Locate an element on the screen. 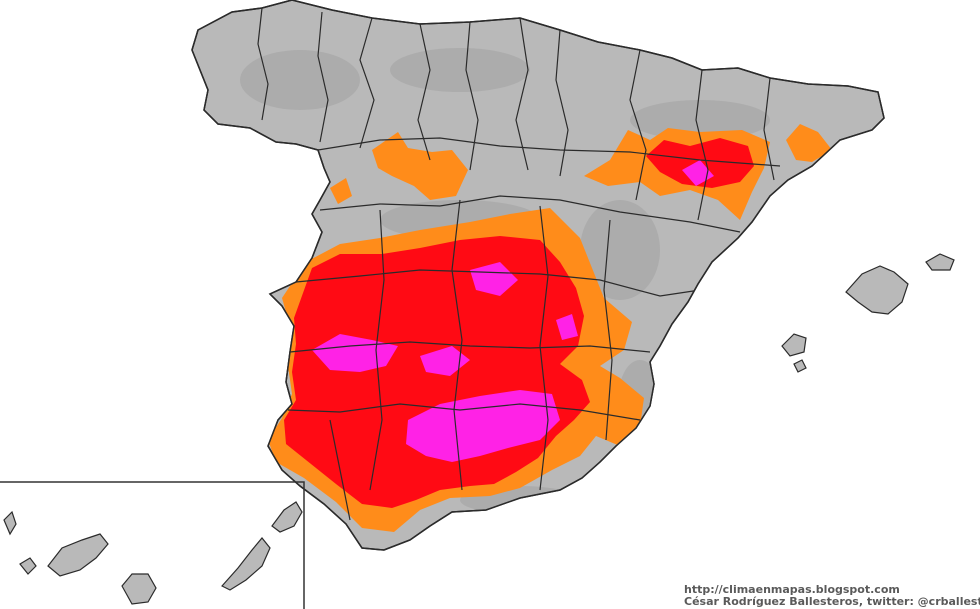  menorca-island is located at coordinates (940, 262).